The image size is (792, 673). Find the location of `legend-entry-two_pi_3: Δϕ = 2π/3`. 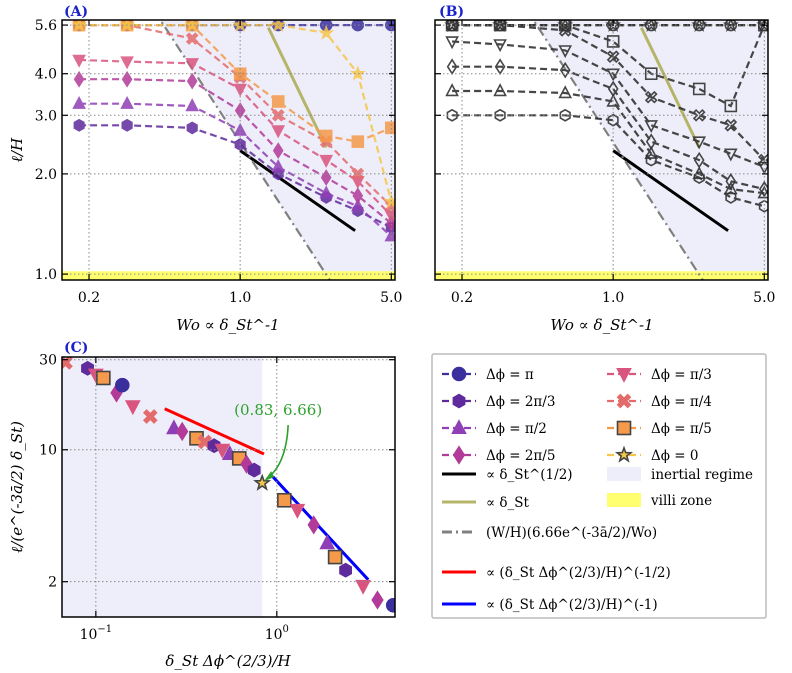

legend-entry-two_pi_3: Δϕ = 2π/3 is located at coordinates (498, 401).